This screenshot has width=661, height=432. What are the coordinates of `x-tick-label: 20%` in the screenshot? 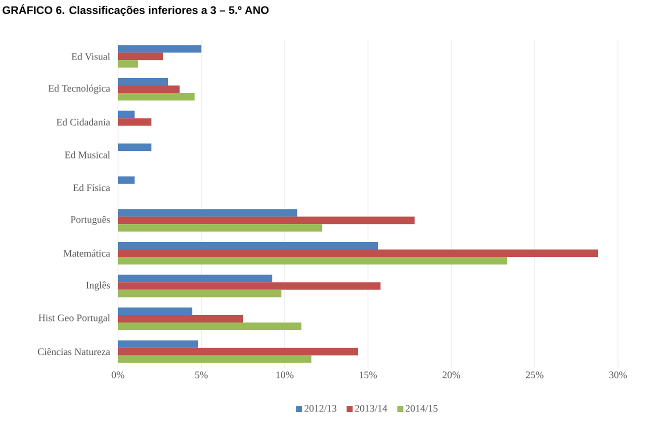 It's located at (451, 375).